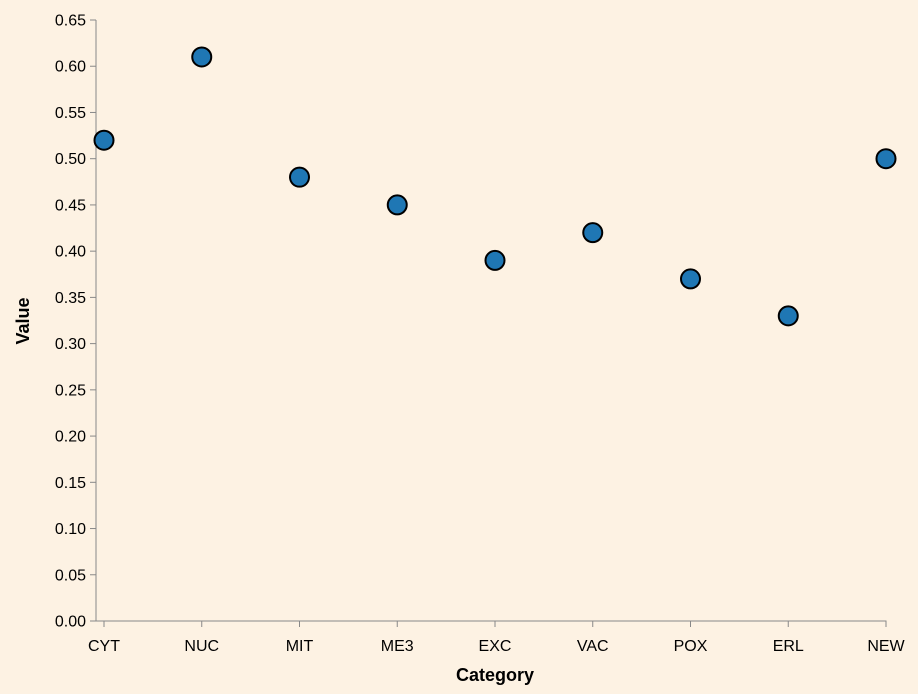 This screenshot has height=694, width=918. What do you see at coordinates (70, 390) in the screenshot?
I see `y-tick-label: 0.25` at bounding box center [70, 390].